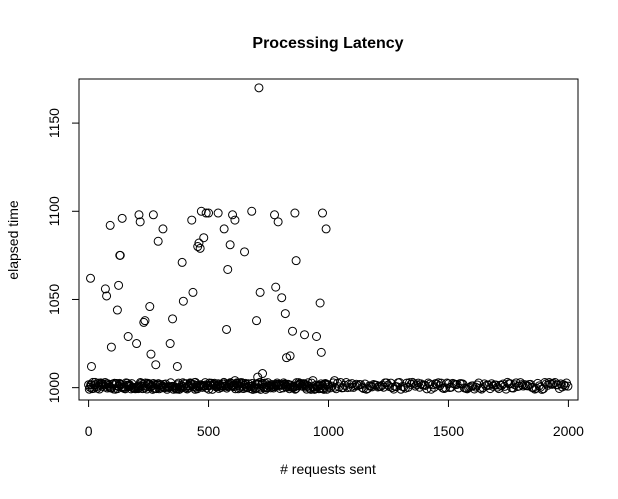  Describe the element at coordinates (568, 431) in the screenshot. I see `x-tick-label: 2000` at that location.